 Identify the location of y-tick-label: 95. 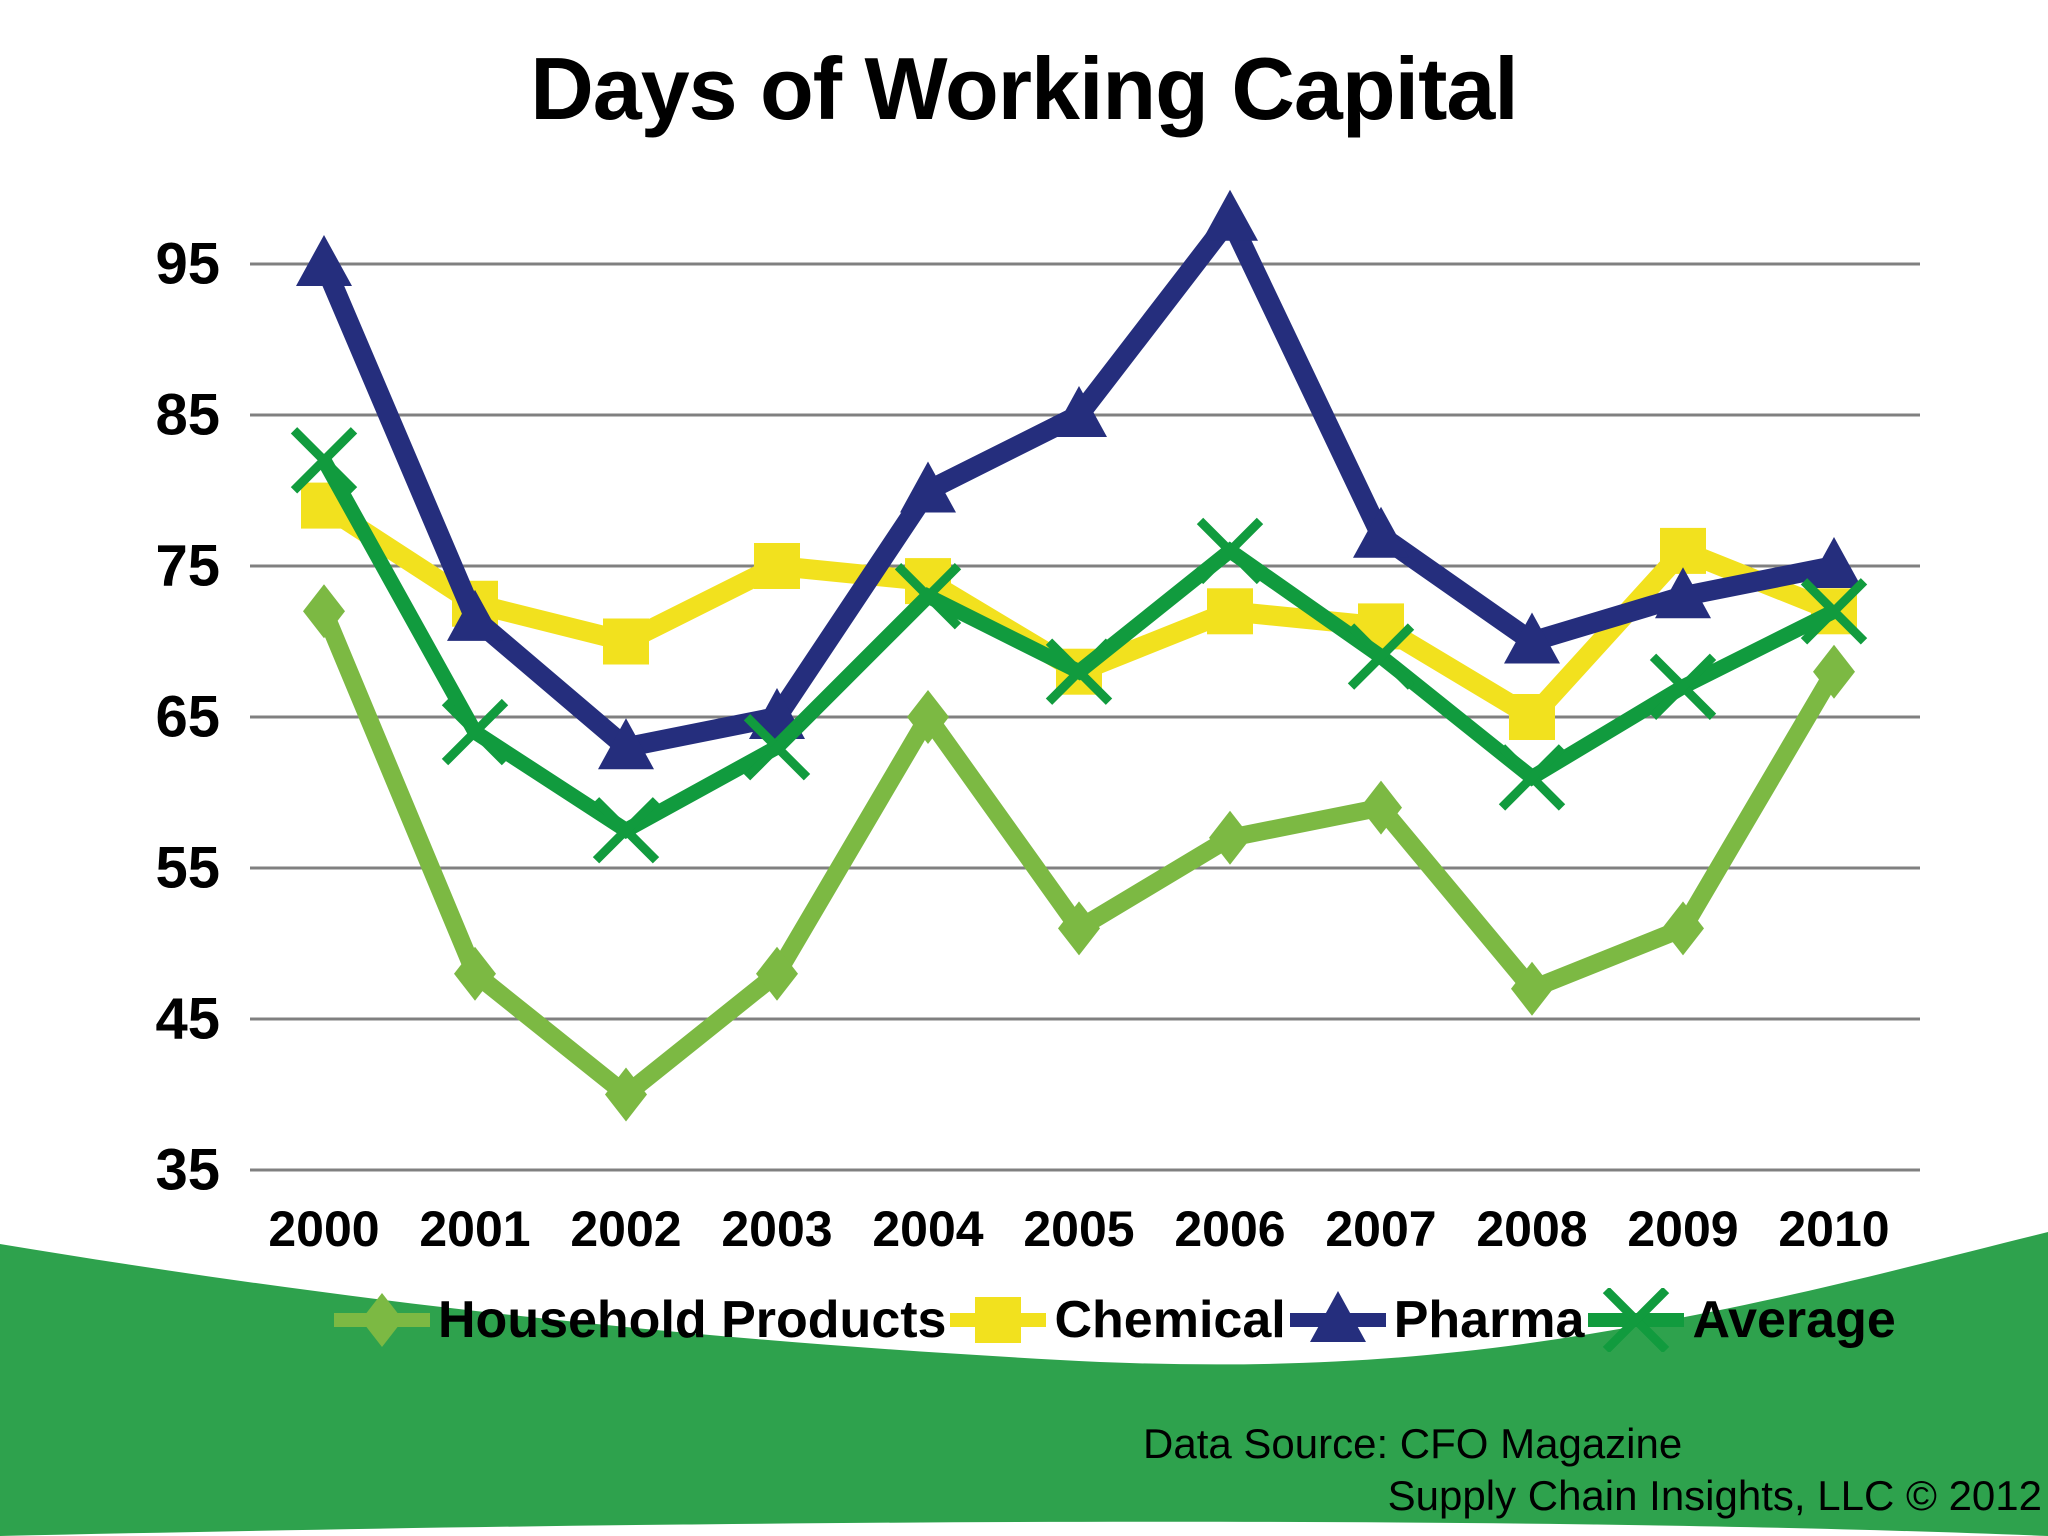
(187, 264).